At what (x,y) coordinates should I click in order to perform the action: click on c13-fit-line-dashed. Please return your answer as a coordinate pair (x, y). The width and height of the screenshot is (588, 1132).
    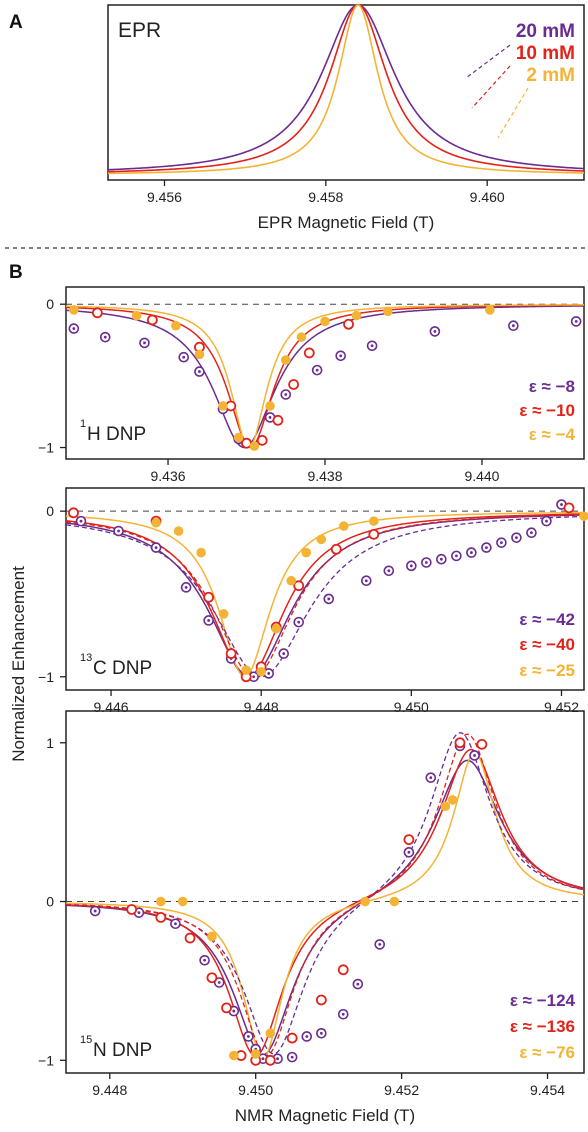
    Looking at the image, I should click on (325, 596).